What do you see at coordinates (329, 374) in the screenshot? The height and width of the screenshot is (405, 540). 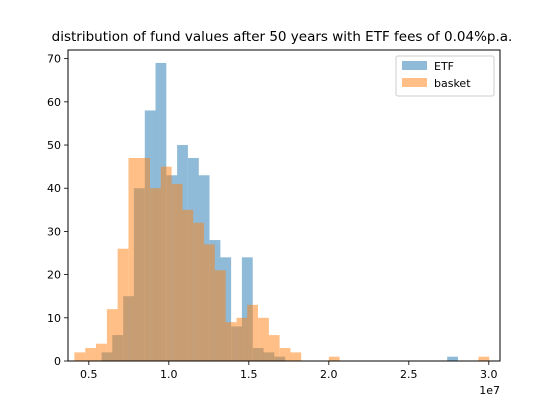 I see `x-tick-label: 2.0` at bounding box center [329, 374].